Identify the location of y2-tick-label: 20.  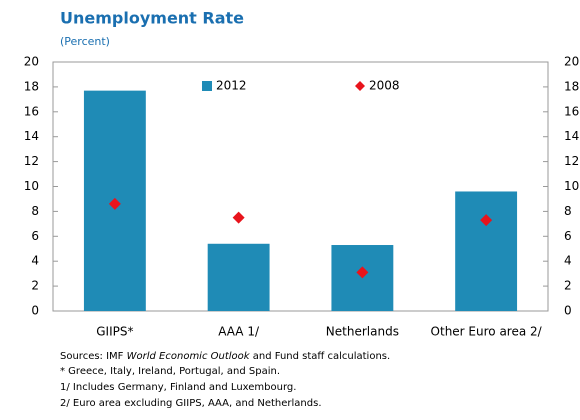
(571, 62).